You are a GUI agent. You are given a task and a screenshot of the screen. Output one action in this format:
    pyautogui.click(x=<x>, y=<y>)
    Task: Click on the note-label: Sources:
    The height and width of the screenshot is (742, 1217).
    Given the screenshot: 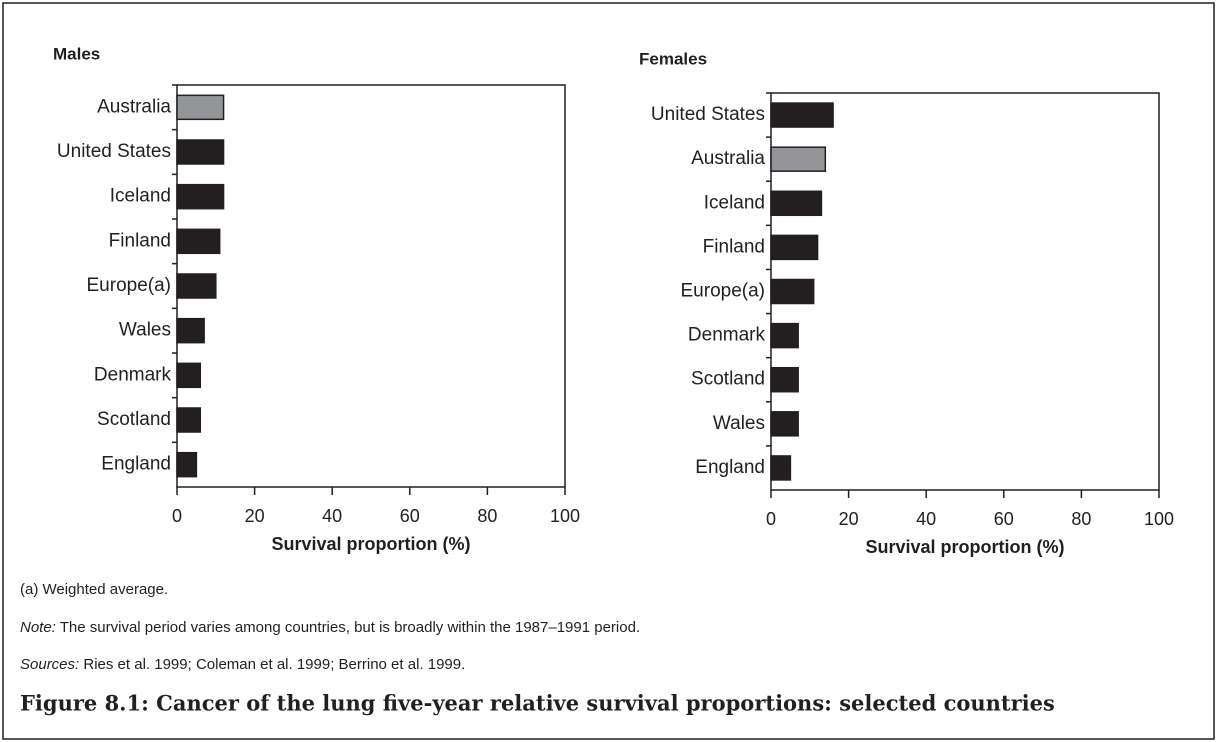 What is the action you would take?
    pyautogui.click(x=49, y=664)
    